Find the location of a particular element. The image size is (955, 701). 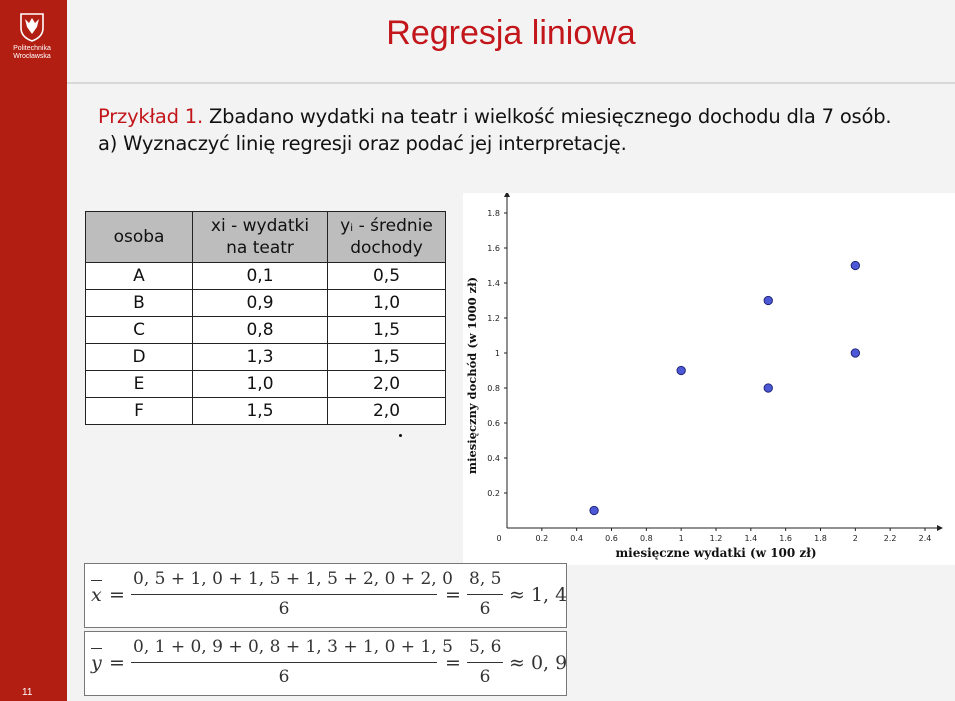

x-tick-label: 1.4 is located at coordinates (750, 538).